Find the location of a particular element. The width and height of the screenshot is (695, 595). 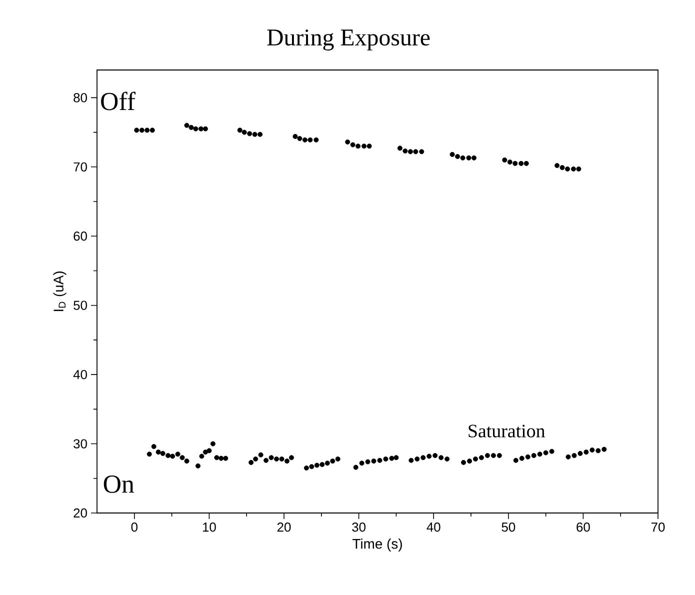

x-tick-label: 40 is located at coordinates (433, 527).